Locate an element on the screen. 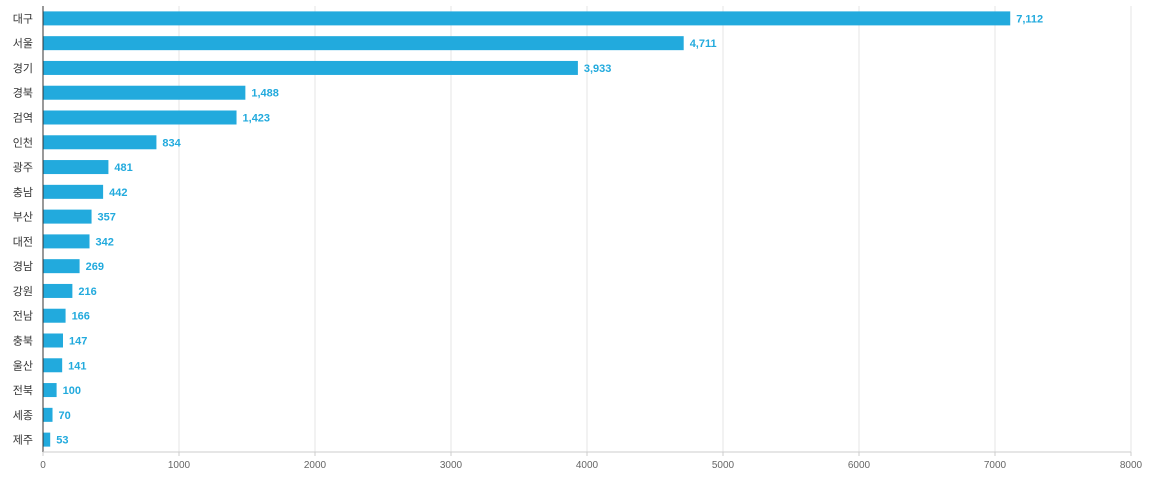 The image size is (1154, 489). data-label: 834 is located at coordinates (171, 143).